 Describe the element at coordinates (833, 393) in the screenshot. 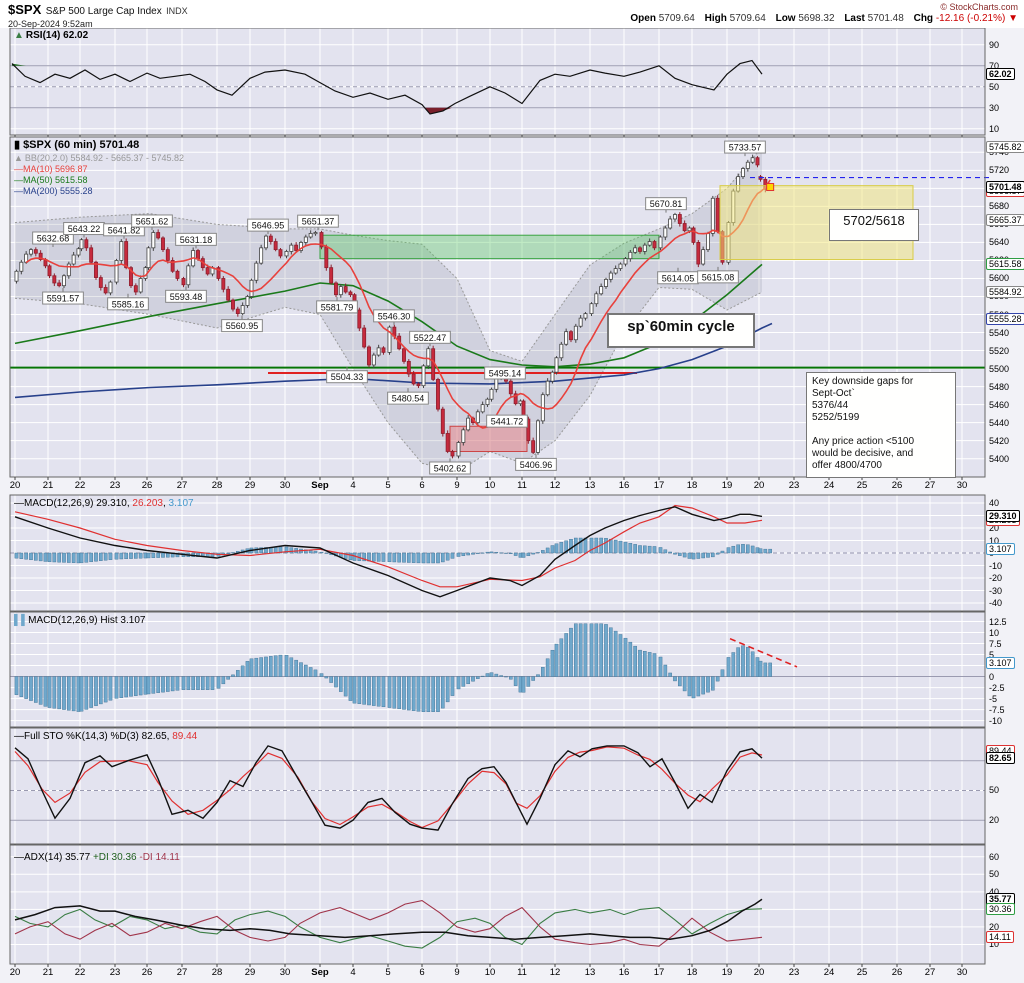

I see `note-line: Sept-Oct`` at that location.